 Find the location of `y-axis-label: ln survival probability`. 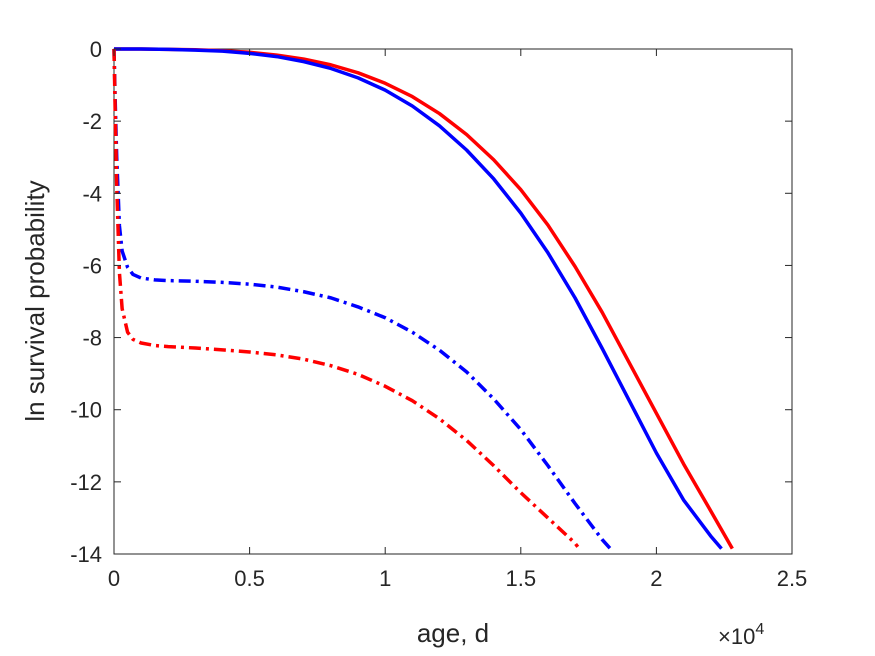

y-axis-label: ln survival probability is located at coordinates (35, 300).